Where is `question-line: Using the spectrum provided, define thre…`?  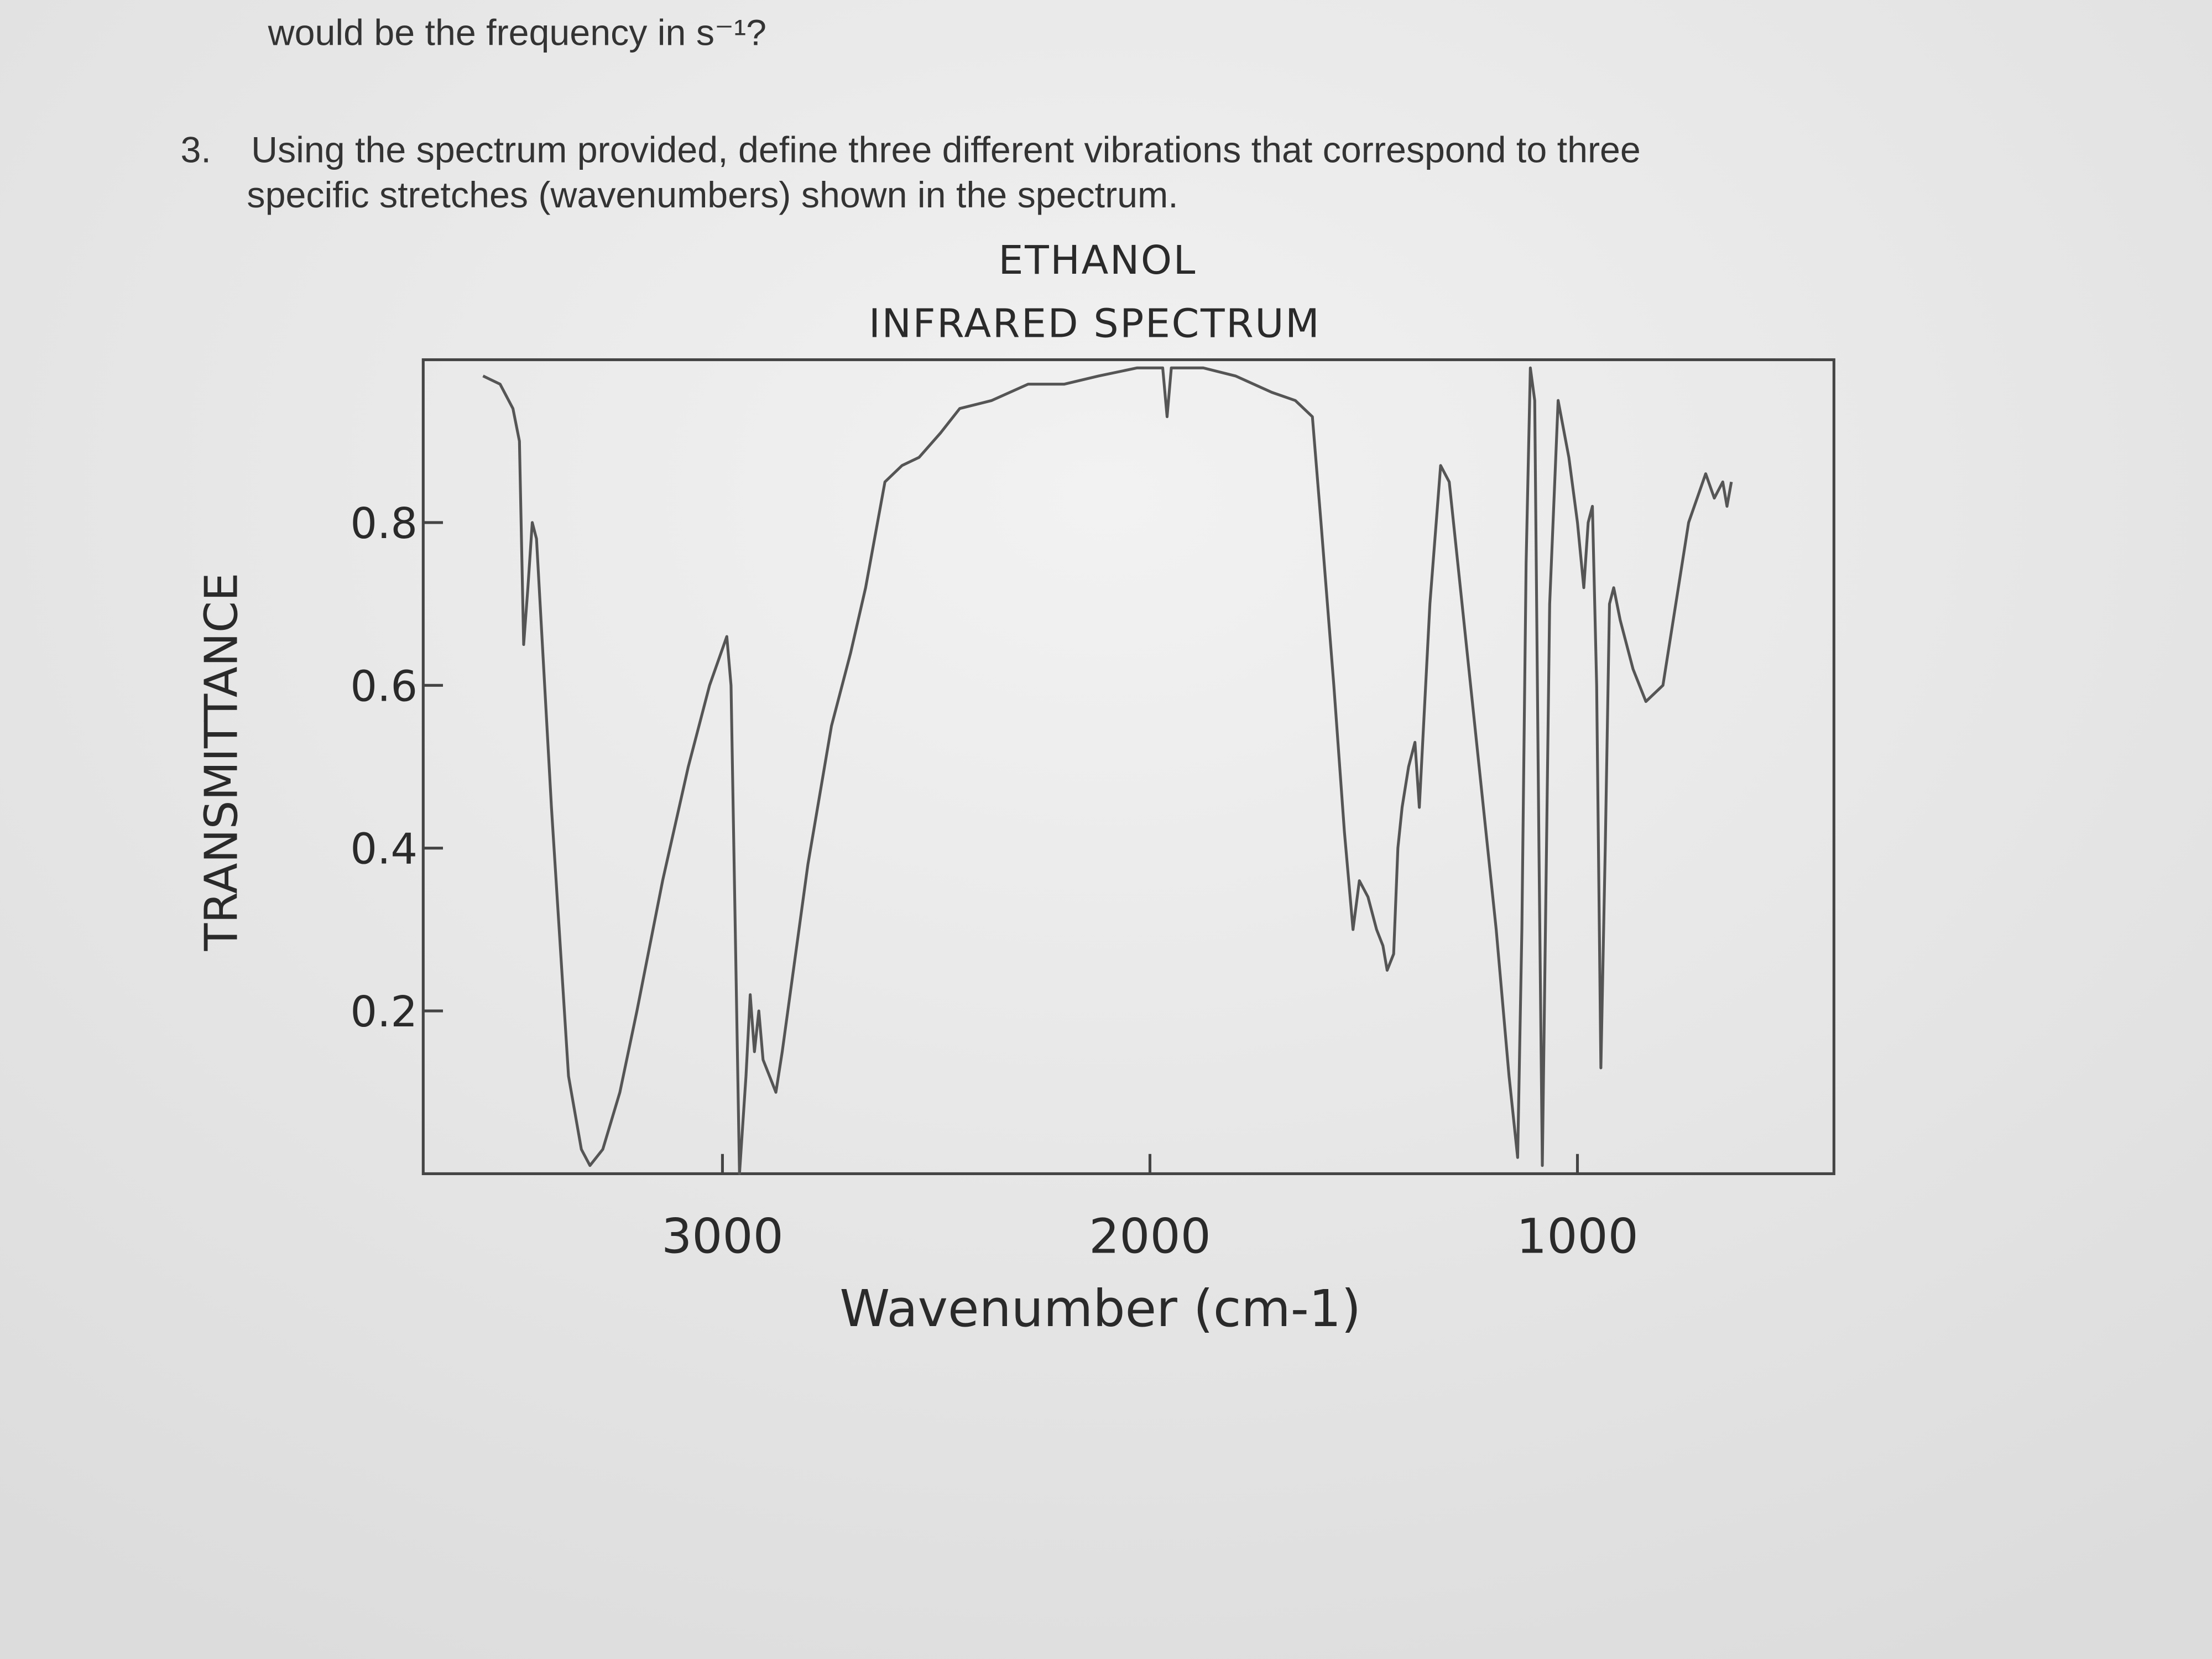 question-line: Using the spectrum provided, define thre… is located at coordinates (946, 149).